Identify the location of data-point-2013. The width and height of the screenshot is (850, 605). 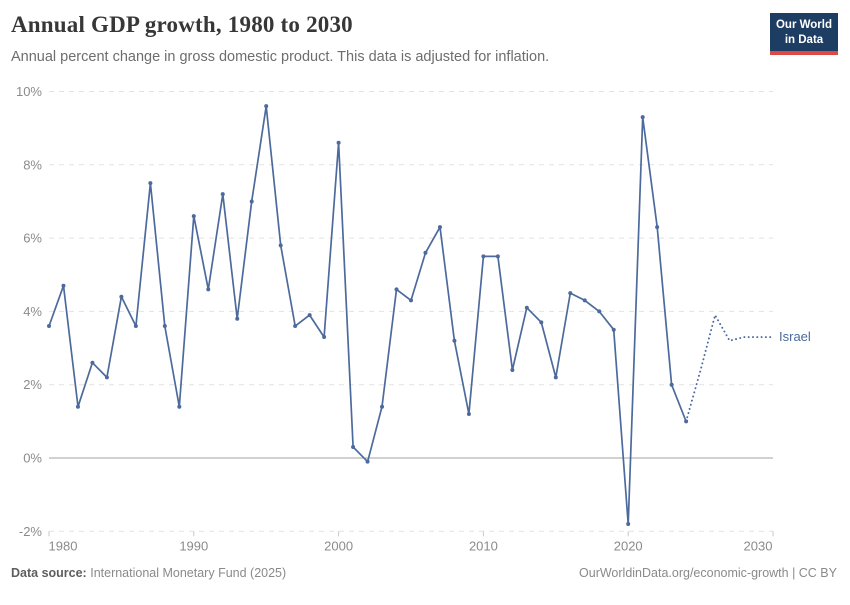
(526, 307).